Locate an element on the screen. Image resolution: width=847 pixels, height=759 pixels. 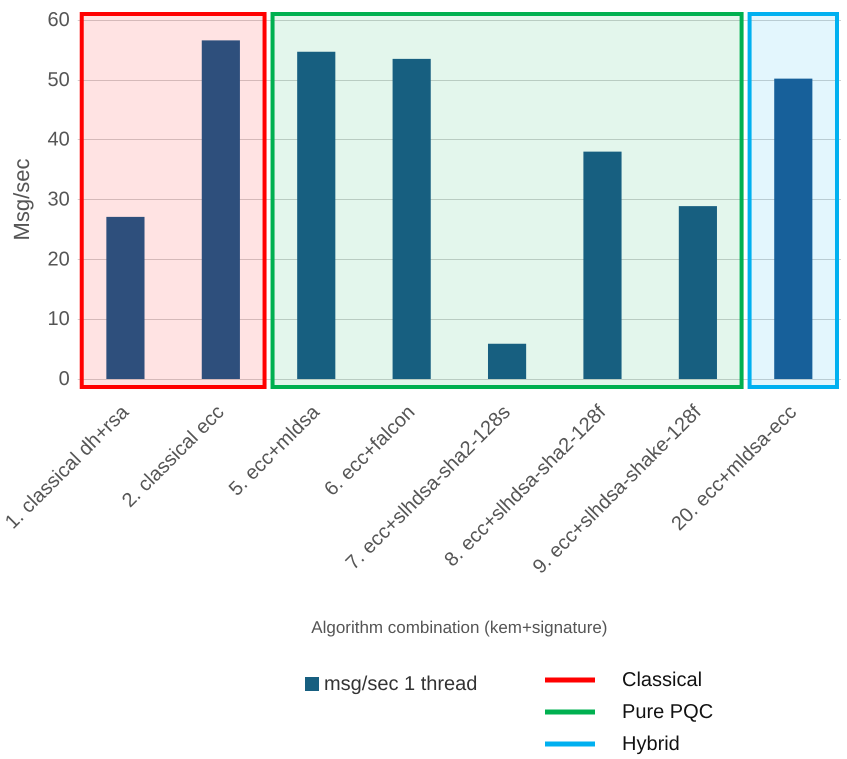
y-axis-title: Msg/sec is located at coordinates (21, 199).